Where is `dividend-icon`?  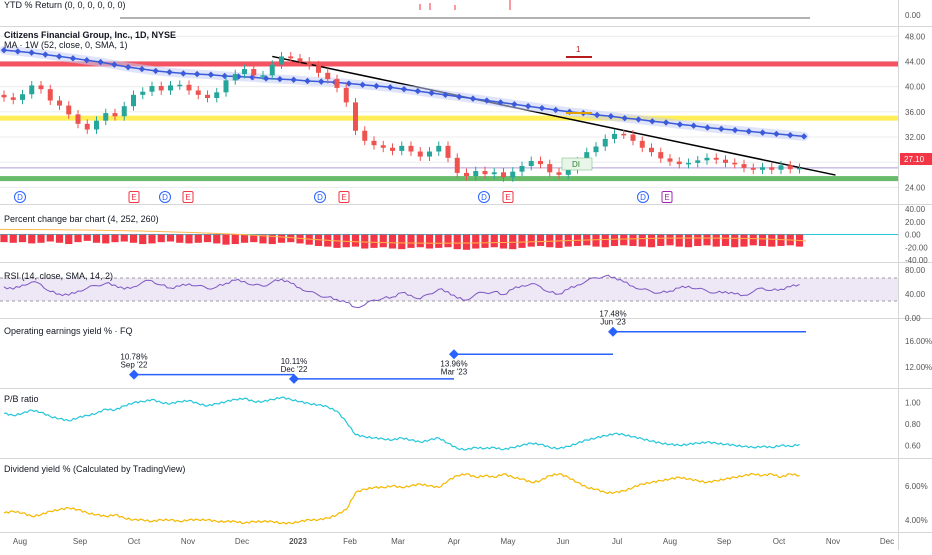
dividend-icon is located at coordinates (484, 197).